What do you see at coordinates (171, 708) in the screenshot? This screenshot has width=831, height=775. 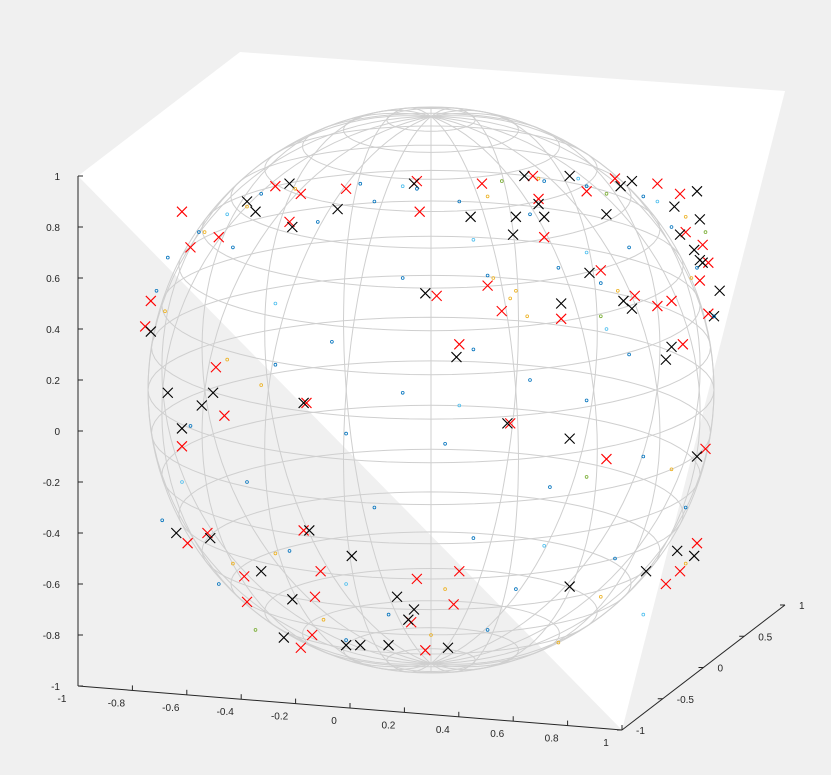 I see `x-tick-label: -0.6` at bounding box center [171, 708].